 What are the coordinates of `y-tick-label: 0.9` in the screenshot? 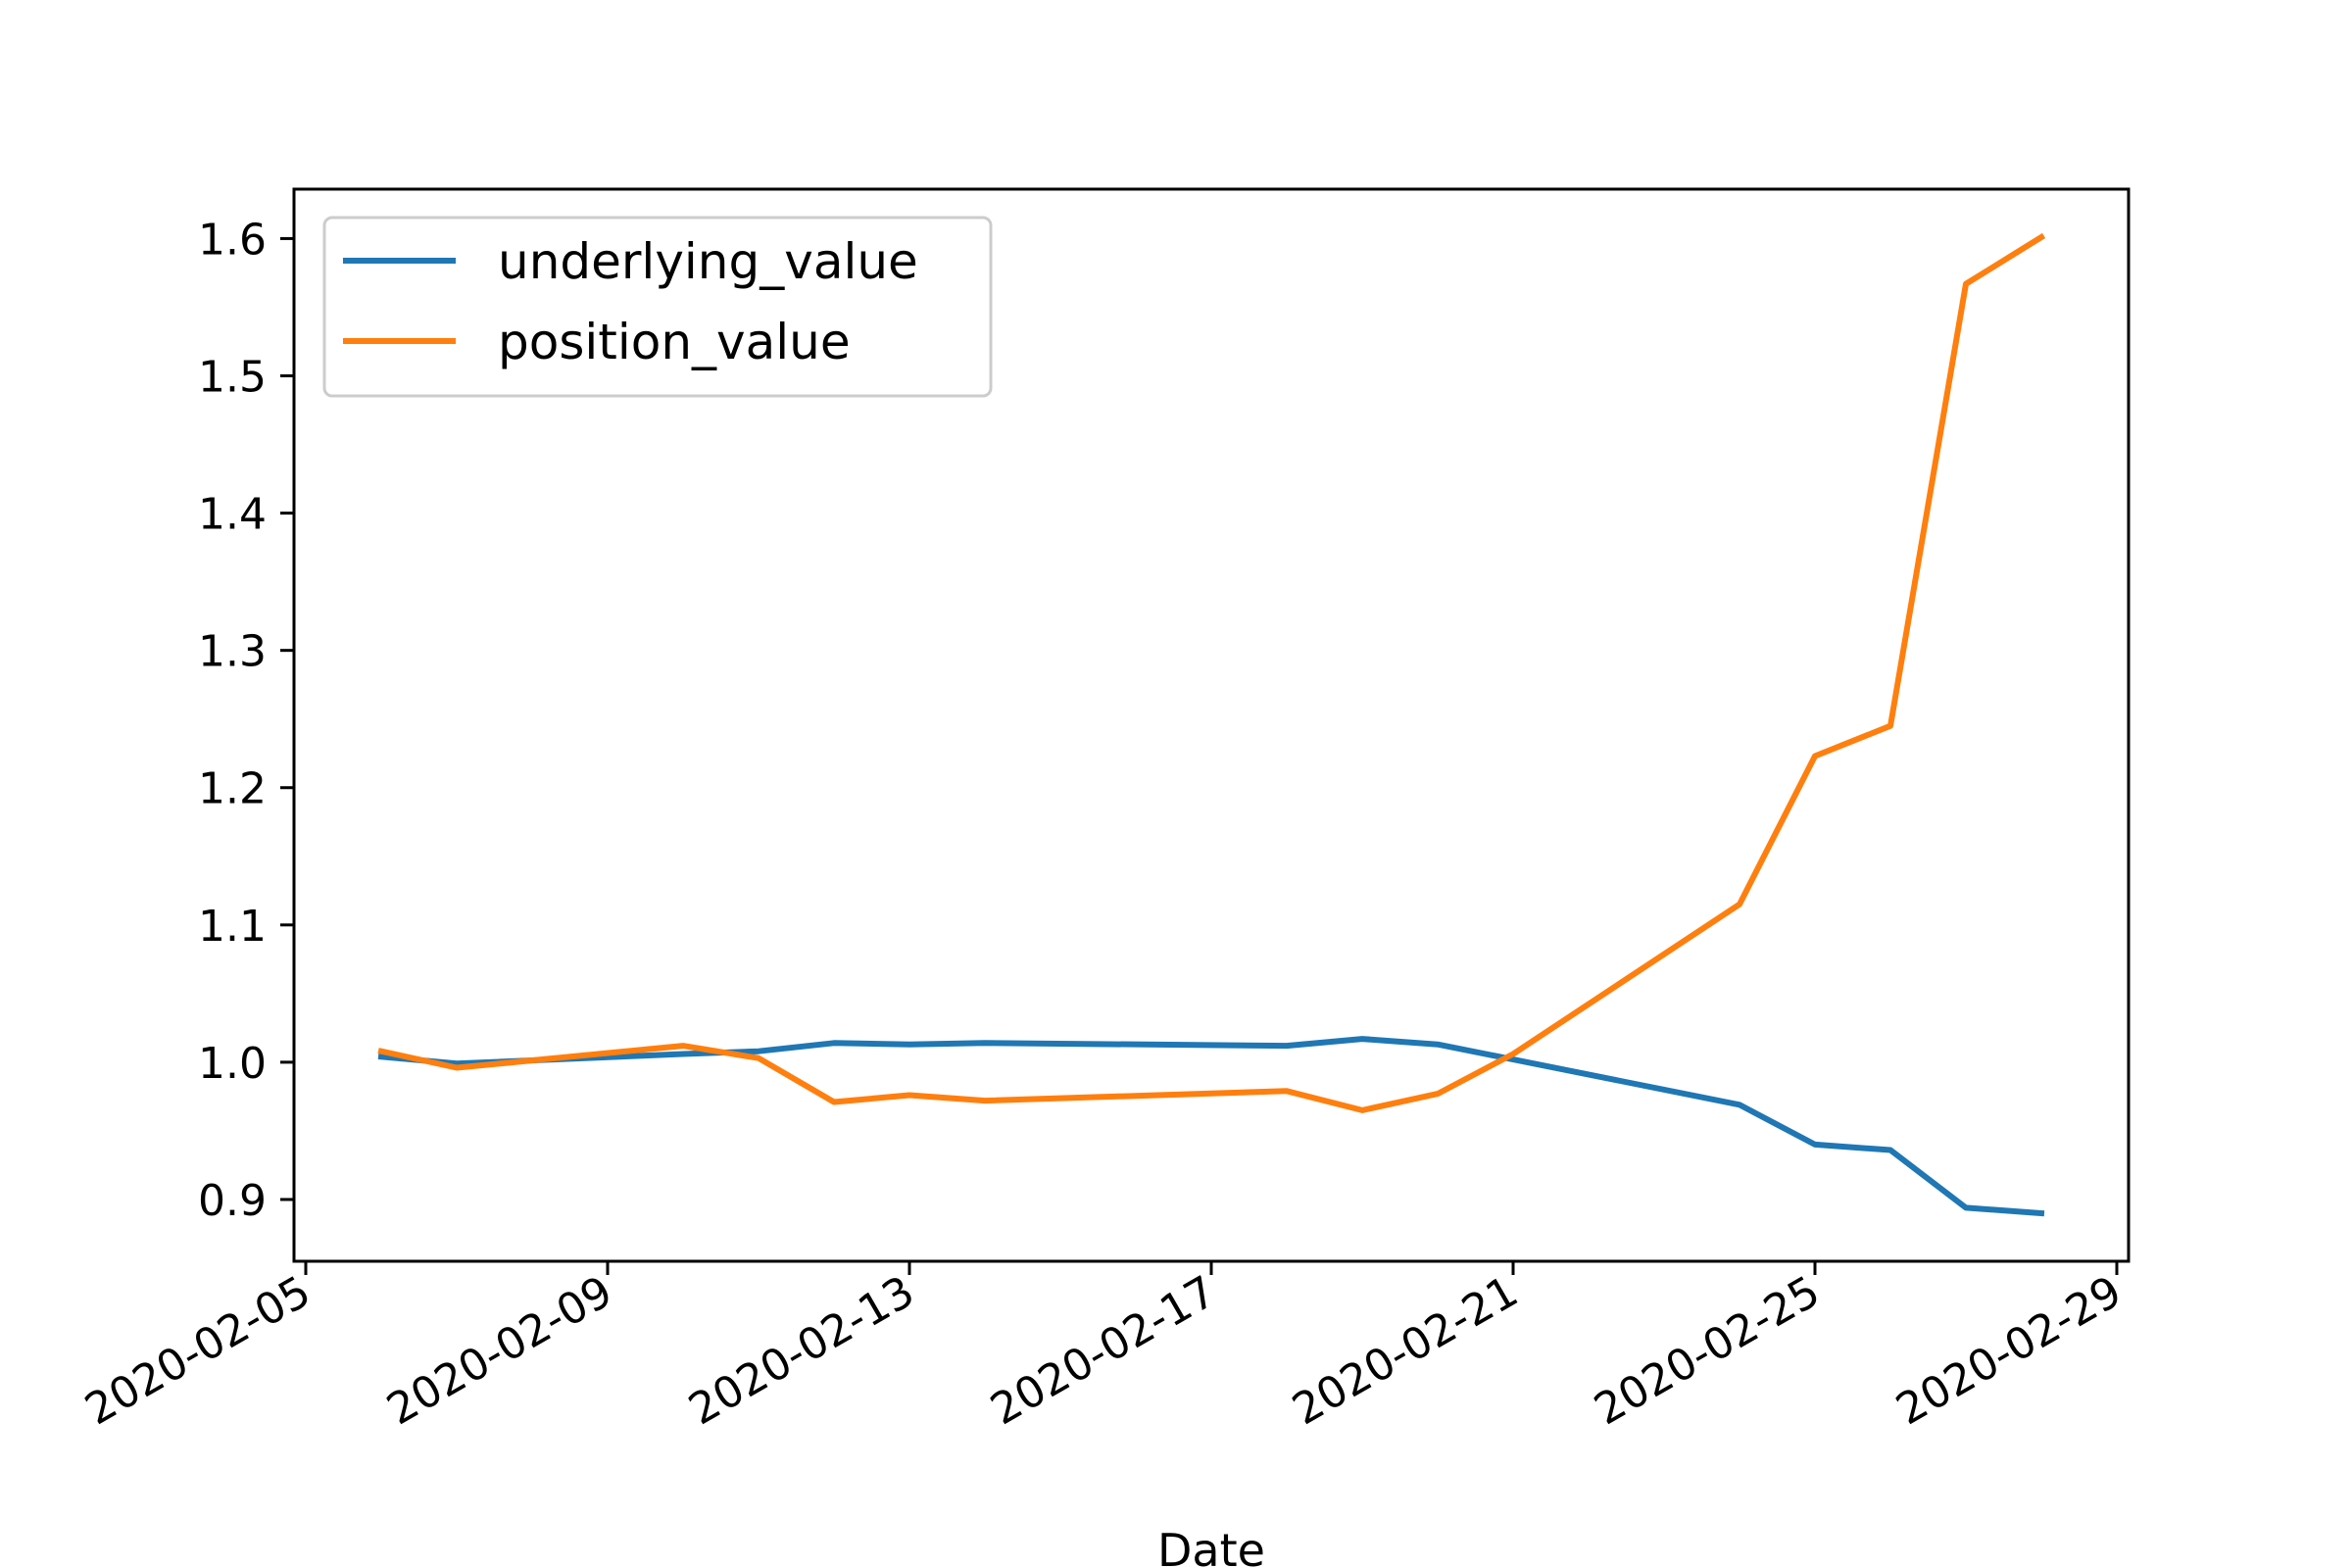 It's located at (232, 1201).